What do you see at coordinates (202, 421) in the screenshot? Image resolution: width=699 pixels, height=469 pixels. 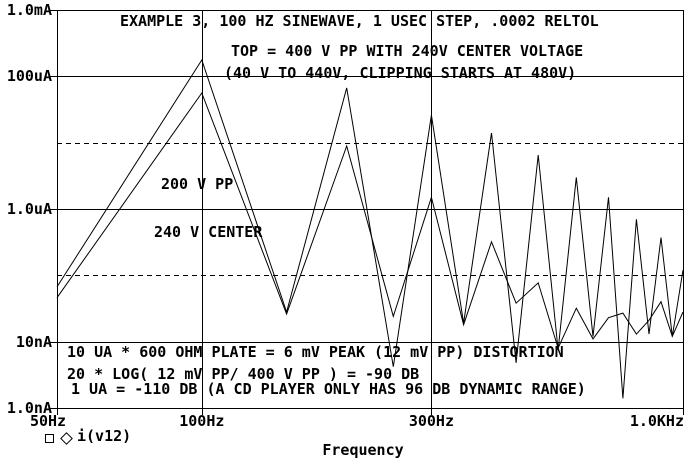 I see `x-axis-tick-label: 100Hz` at bounding box center [202, 421].